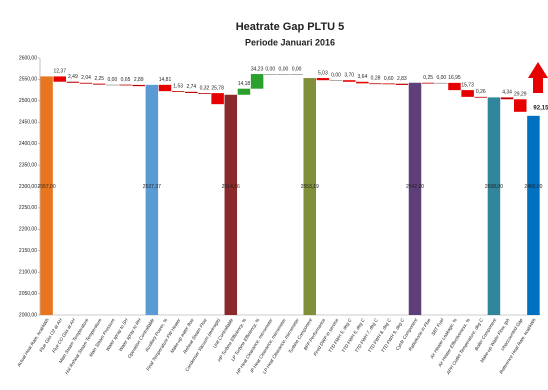  I want to click on y-tick-label: 2100,00, so click(28, 272).